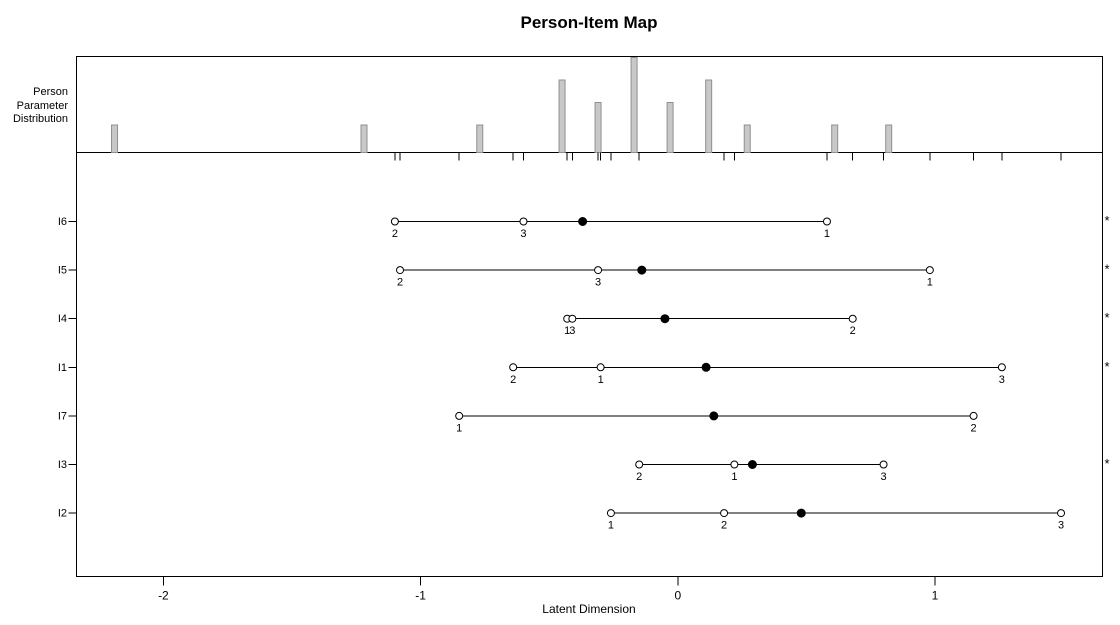  I want to click on pp-label-line2: Parameter, so click(42, 105).